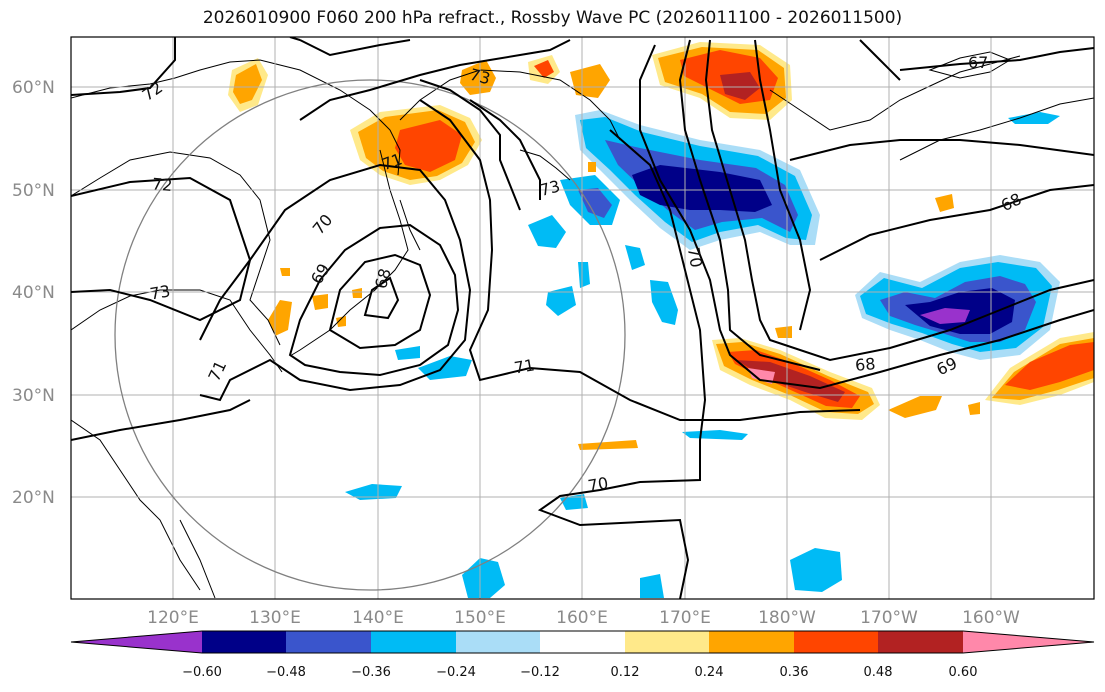  What do you see at coordinates (173, 618) in the screenshot?
I see `lon-label: 120°E` at bounding box center [173, 618].